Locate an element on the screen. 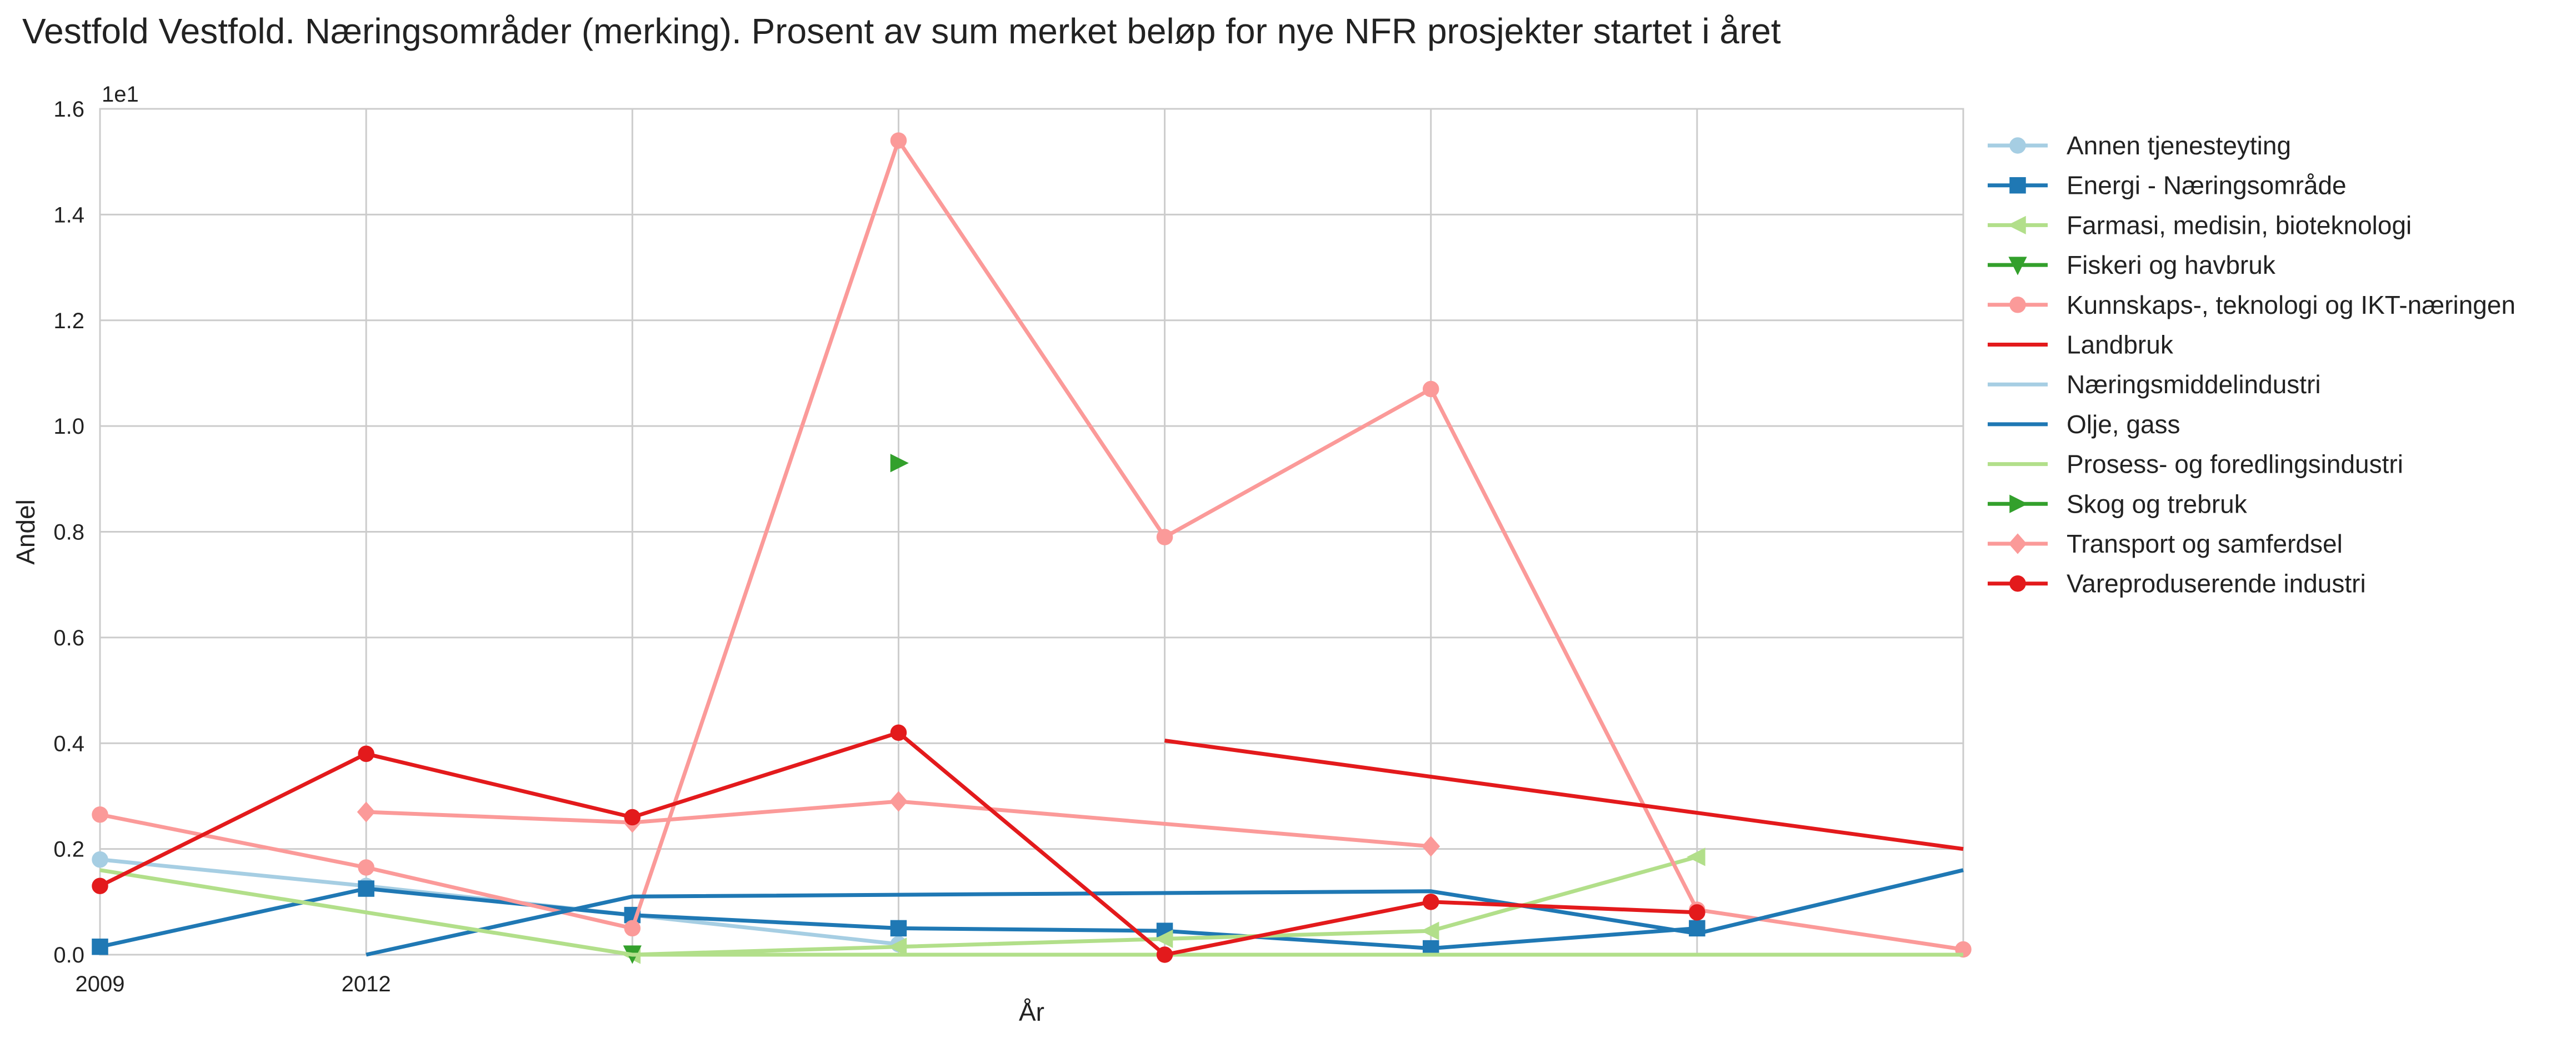 Image resolution: width=2576 pixels, height=1043 pixels. legend-label: Prosess- og foredlingsindustri is located at coordinates (2235, 464).